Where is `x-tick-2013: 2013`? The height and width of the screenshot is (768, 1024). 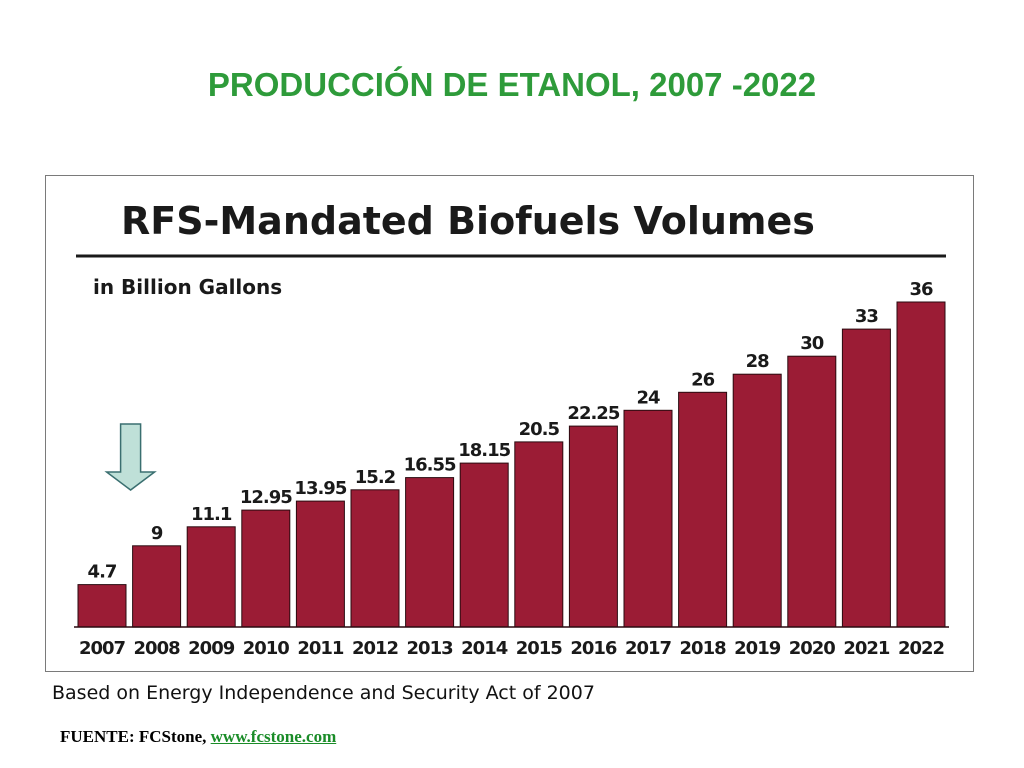 x-tick-2013: 2013 is located at coordinates (430, 648).